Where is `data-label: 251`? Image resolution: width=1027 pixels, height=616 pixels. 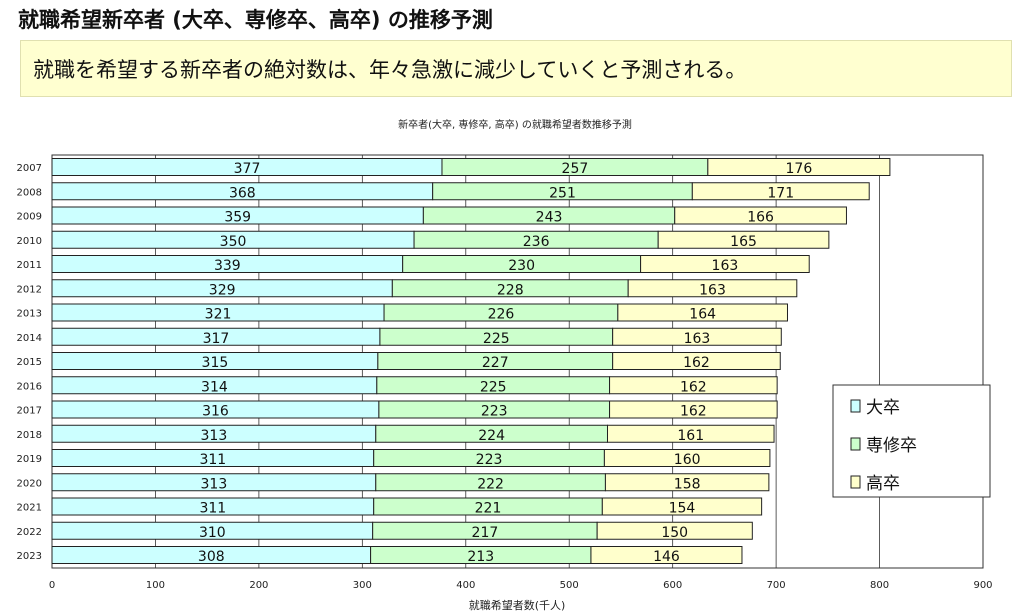 data-label: 251 is located at coordinates (562, 193).